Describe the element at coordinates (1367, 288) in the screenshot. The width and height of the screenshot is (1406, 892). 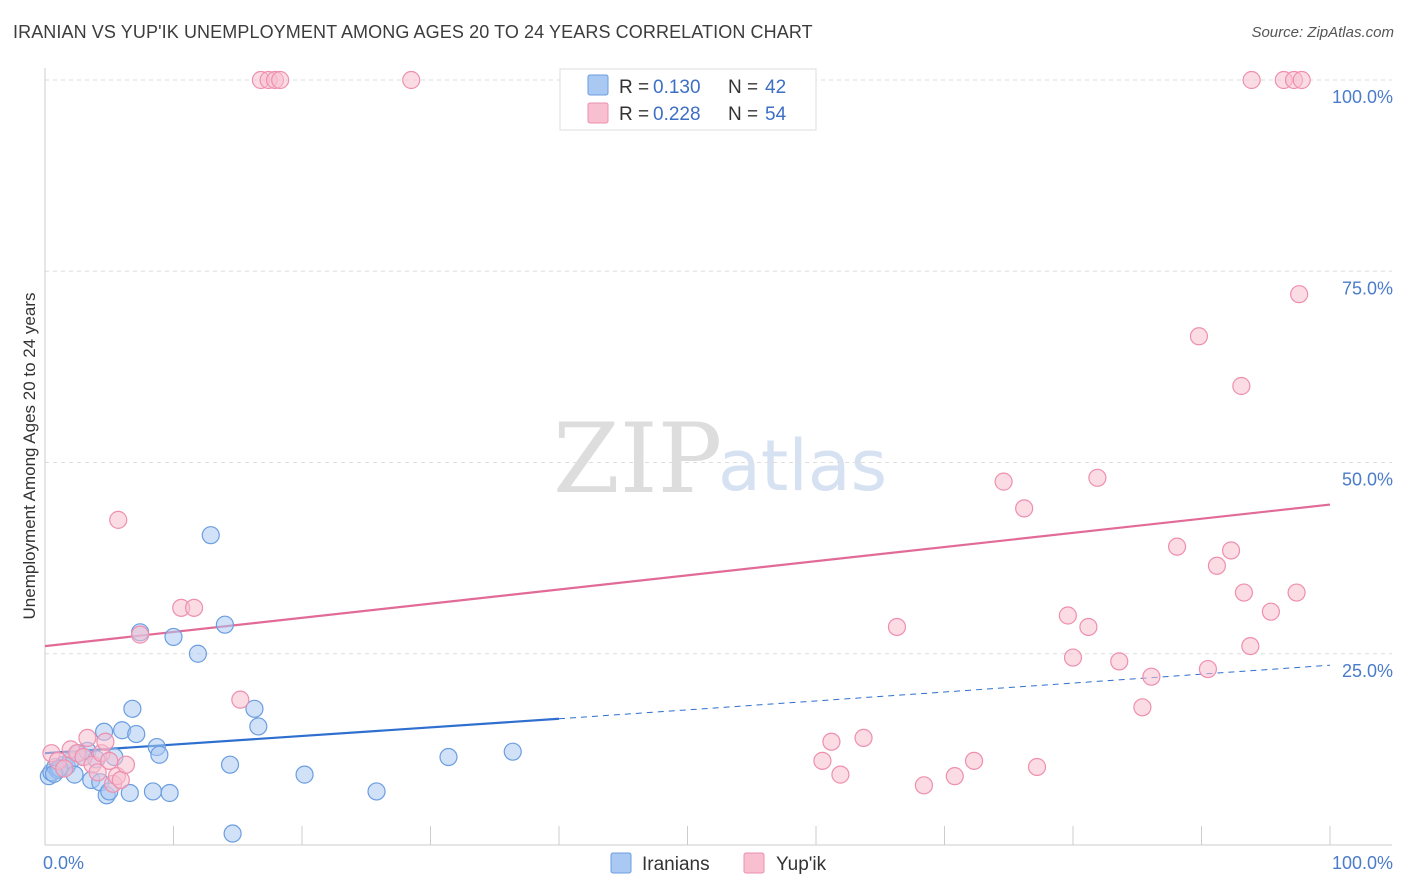
I see `y-tick-label: 75.0%` at that location.